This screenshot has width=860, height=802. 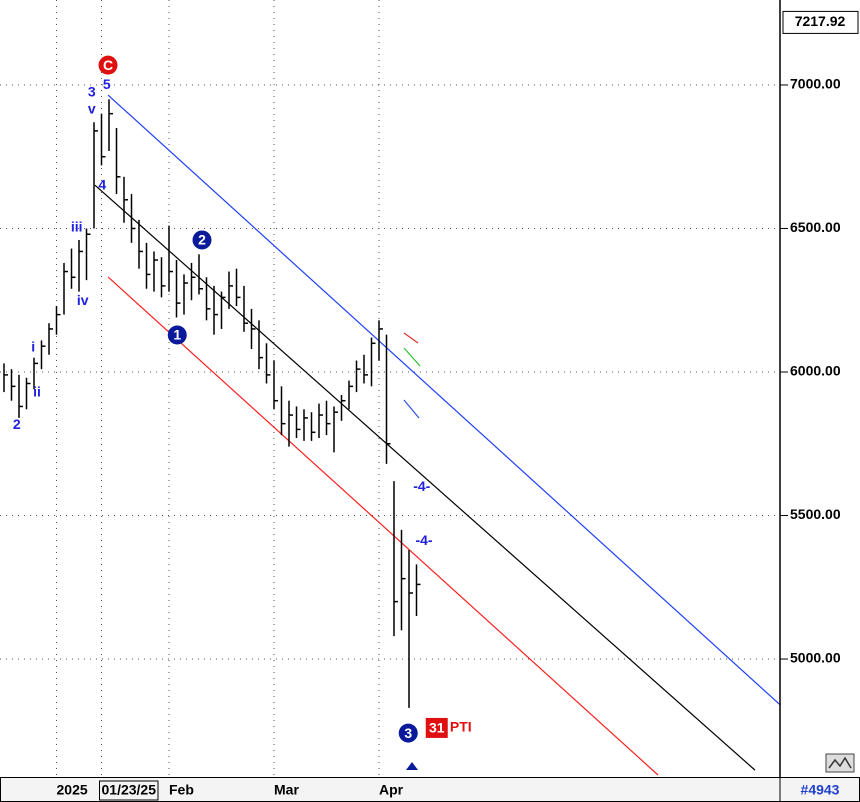 I want to click on pti-box, so click(x=436, y=727).